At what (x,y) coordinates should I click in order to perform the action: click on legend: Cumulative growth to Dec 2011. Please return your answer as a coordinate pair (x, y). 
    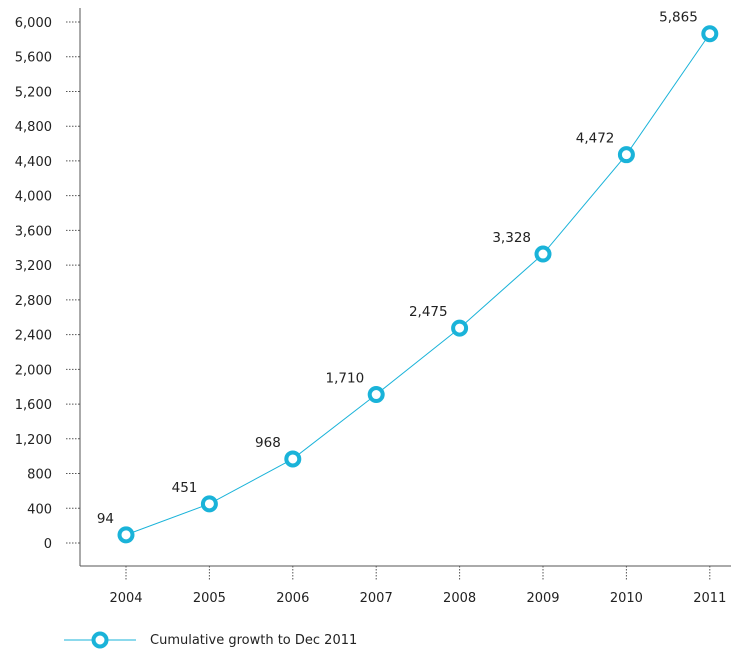
    Looking at the image, I should click on (210, 640).